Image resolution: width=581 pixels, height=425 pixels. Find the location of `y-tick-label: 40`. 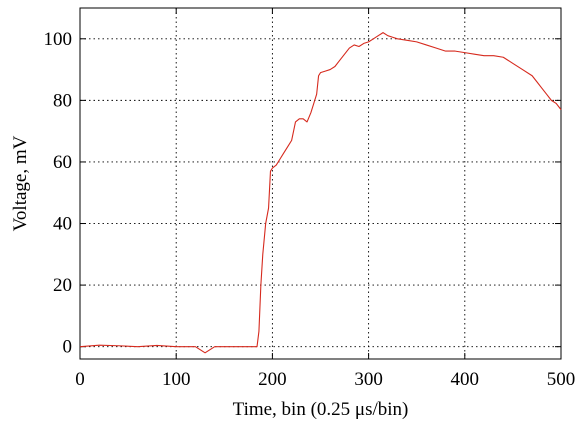

y-tick-label: 40 is located at coordinates (62, 224).